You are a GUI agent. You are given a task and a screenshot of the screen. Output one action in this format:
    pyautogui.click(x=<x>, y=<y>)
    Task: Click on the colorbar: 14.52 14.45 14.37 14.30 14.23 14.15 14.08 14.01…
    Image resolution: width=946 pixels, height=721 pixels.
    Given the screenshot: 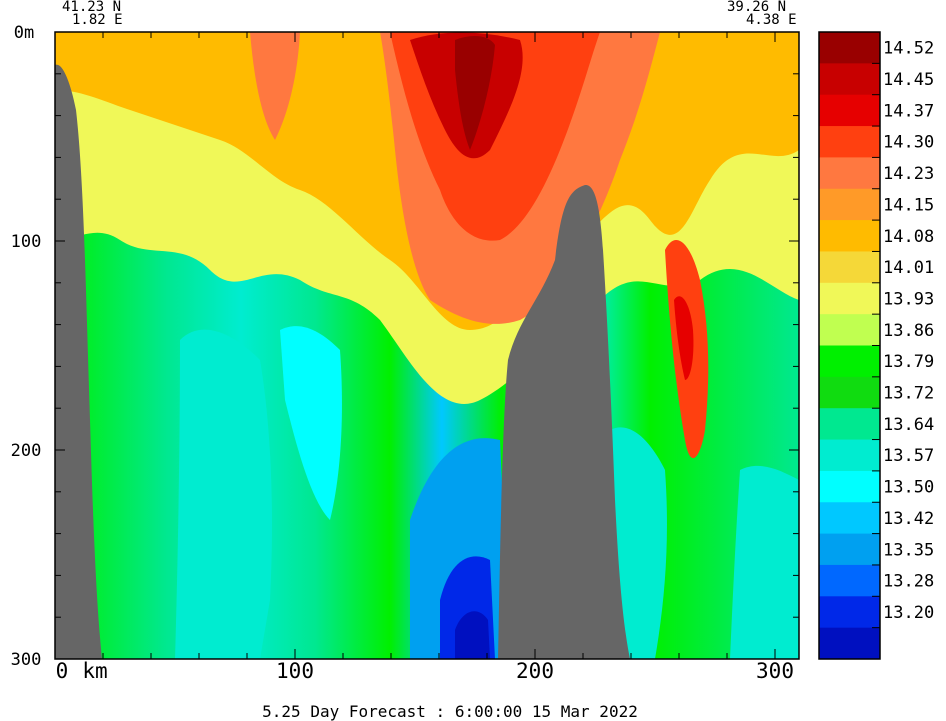 What is the action you would take?
    pyautogui.click(x=876, y=345)
    